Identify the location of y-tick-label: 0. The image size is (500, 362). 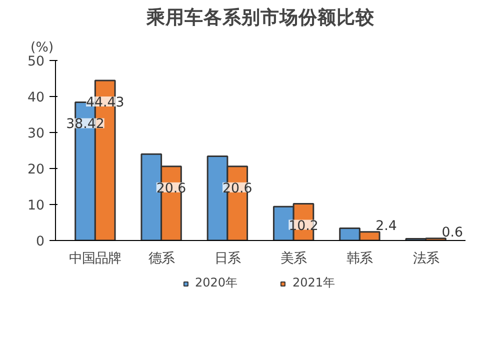
(40, 242).